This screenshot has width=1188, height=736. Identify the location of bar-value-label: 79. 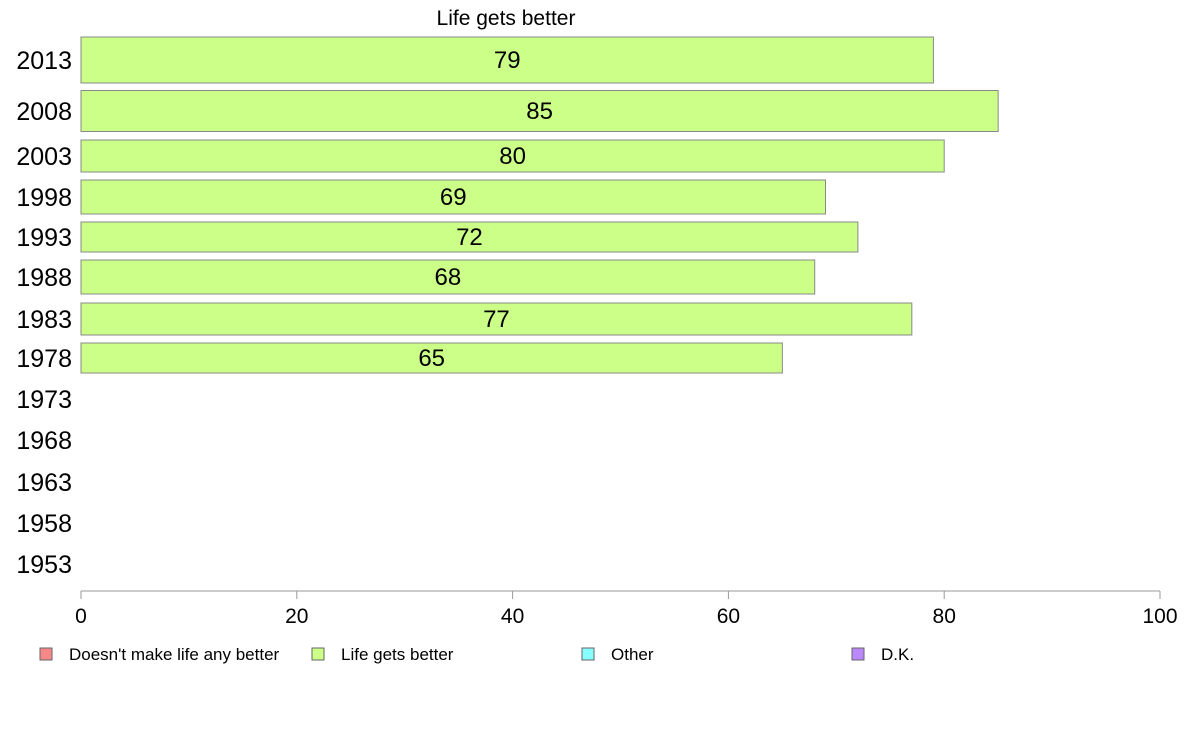
(507, 60).